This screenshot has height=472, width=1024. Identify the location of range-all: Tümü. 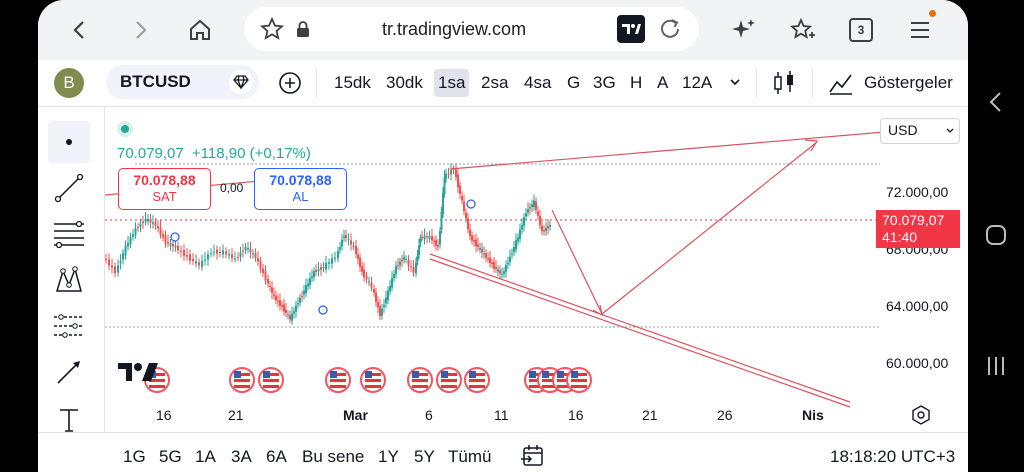
(470, 456).